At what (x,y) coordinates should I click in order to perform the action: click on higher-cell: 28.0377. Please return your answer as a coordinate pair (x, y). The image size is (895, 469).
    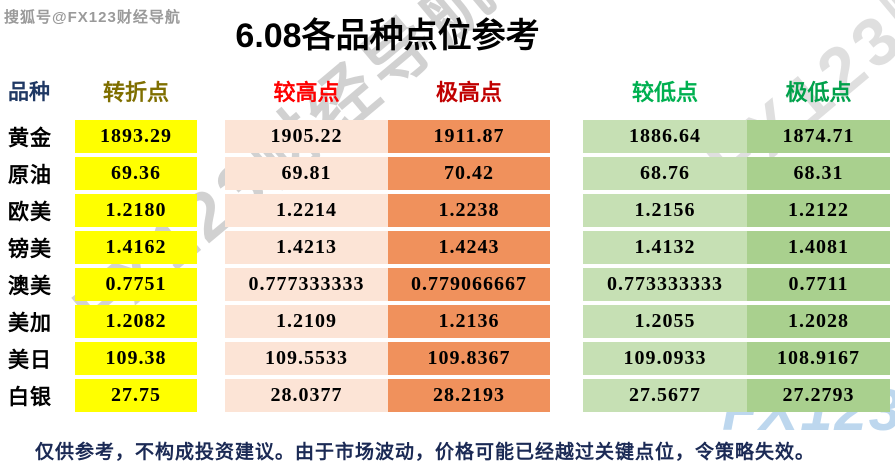
    Looking at the image, I should click on (306, 395).